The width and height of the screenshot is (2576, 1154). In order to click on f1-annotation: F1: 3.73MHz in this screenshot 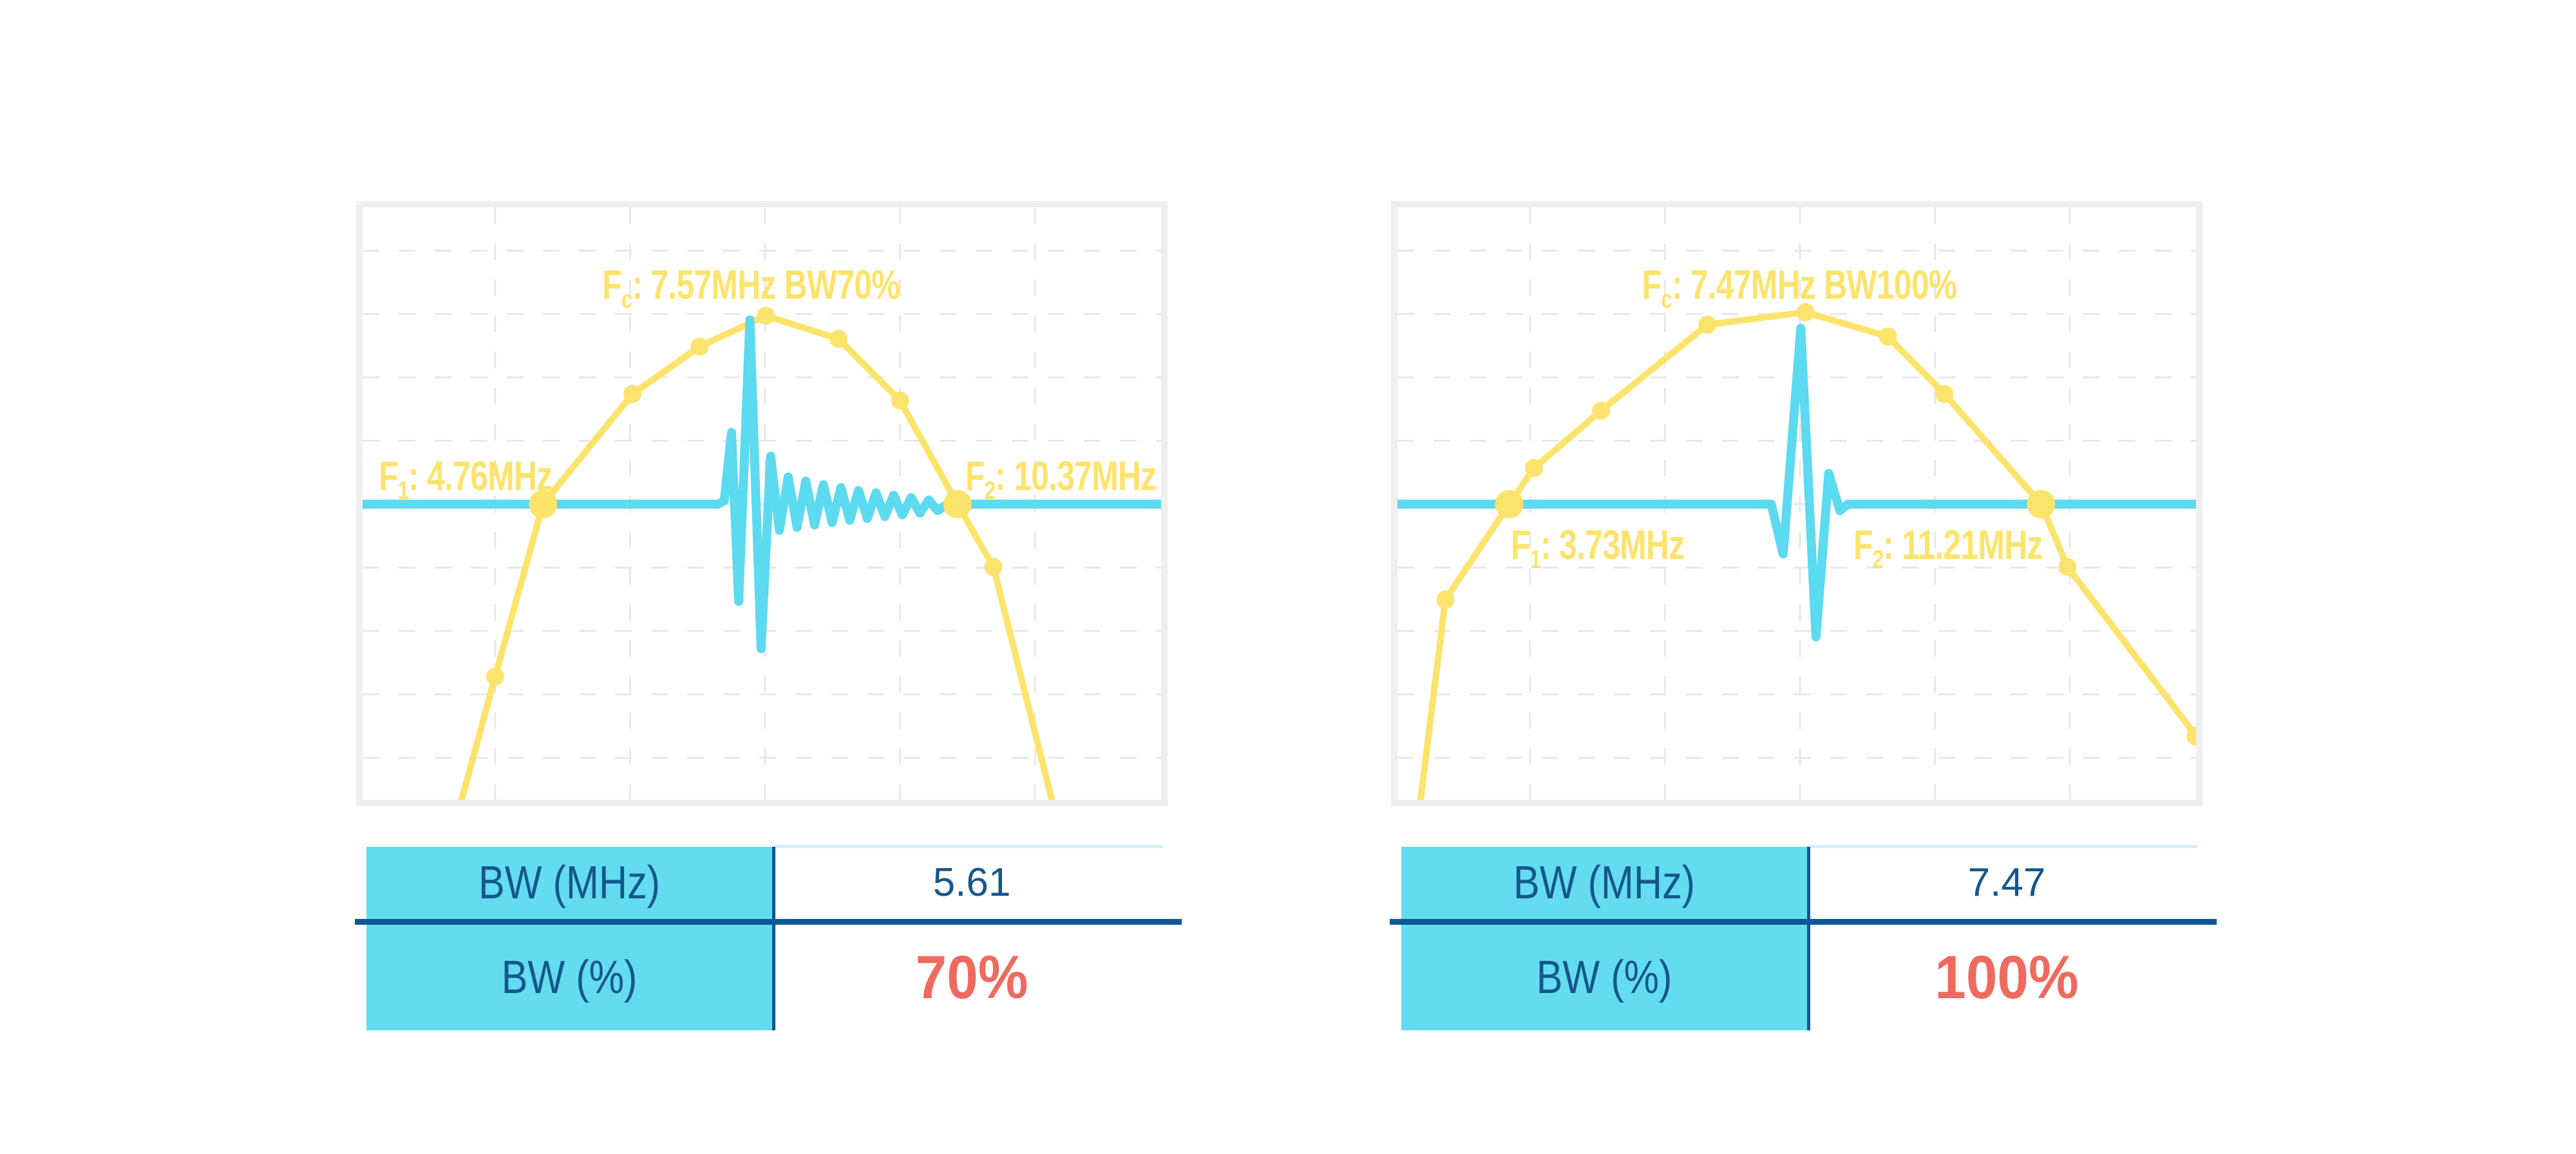, I will do `click(1598, 547)`.